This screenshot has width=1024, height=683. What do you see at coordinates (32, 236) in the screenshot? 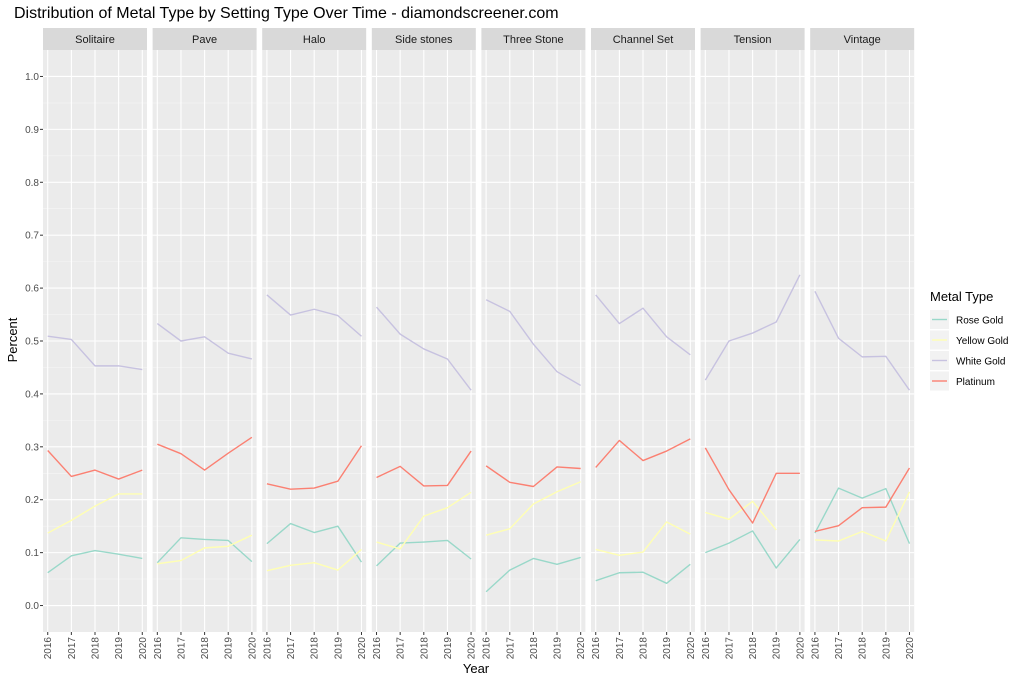
I see `y-tick-label: 0.7` at bounding box center [32, 236].